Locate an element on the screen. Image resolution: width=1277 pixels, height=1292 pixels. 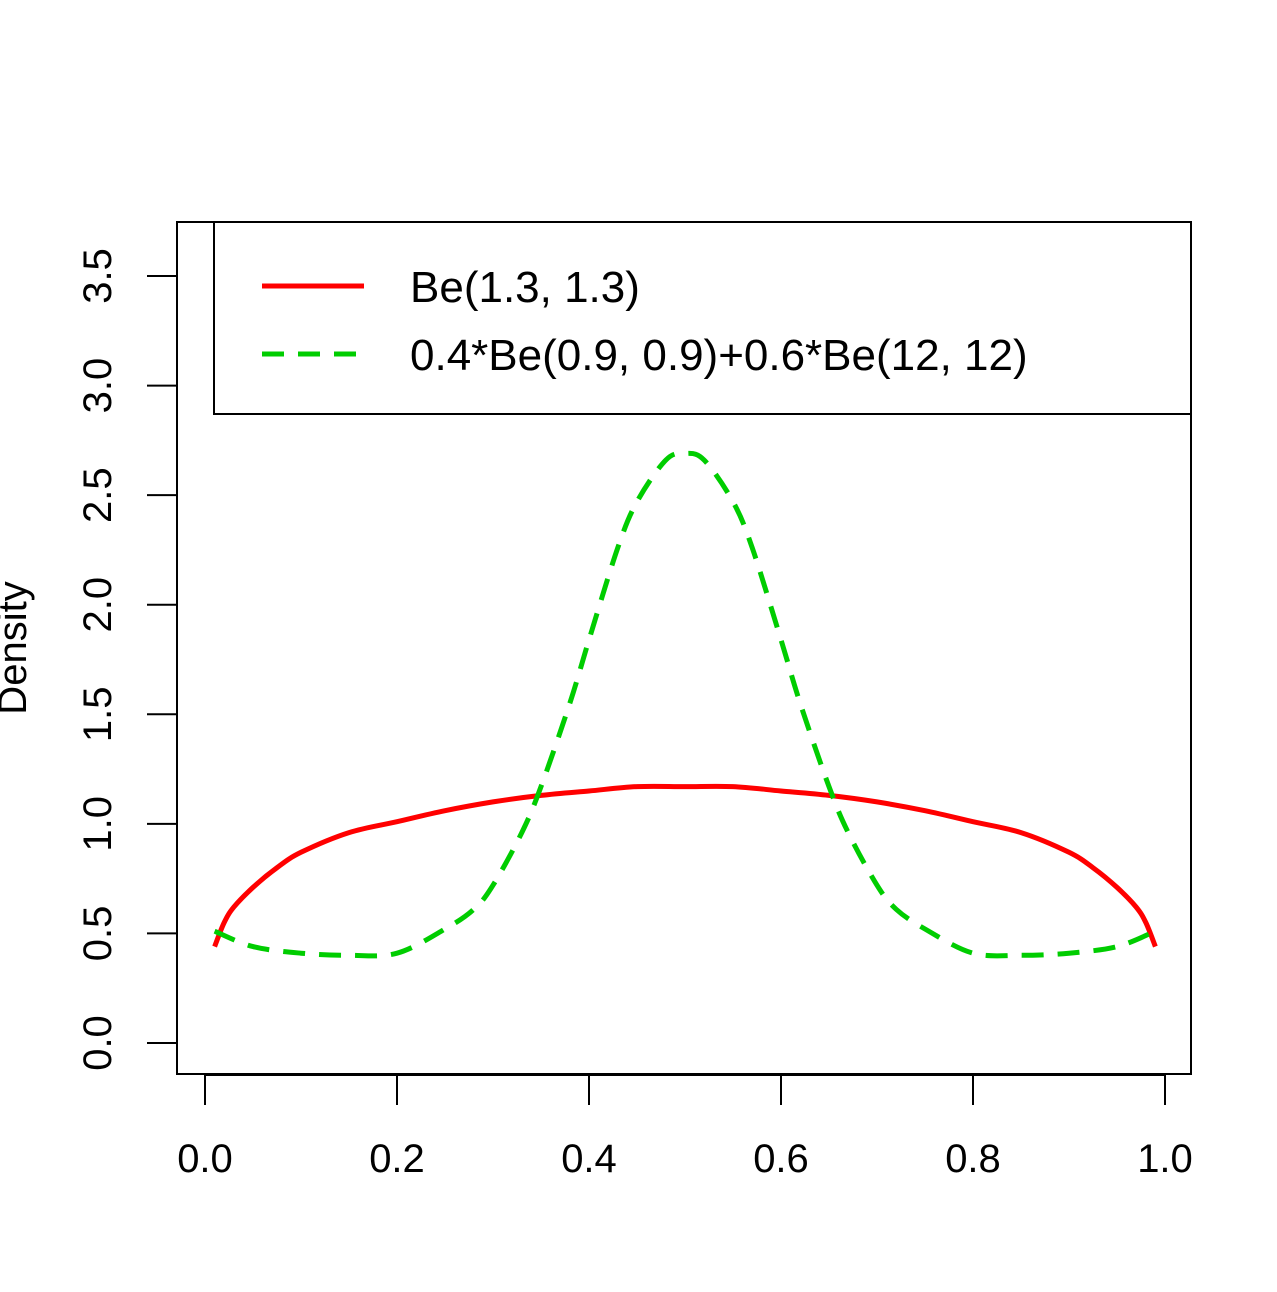
y-tick-label: 0.0 is located at coordinates (98, 1043).